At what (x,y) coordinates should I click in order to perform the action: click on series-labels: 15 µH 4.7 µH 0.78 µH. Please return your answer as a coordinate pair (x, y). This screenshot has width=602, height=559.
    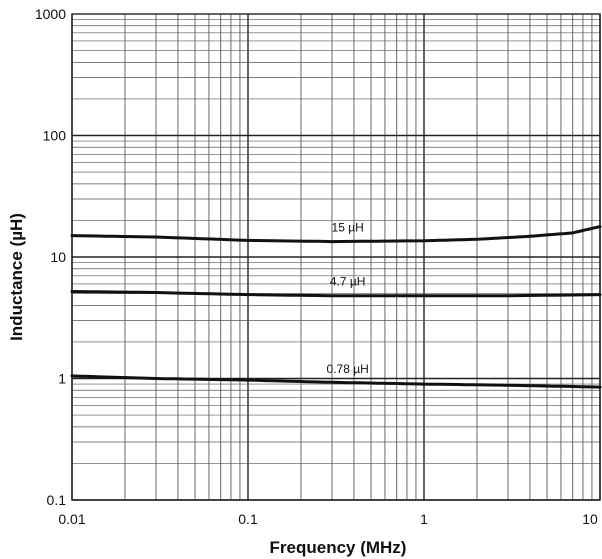
    Looking at the image, I should click on (348, 297).